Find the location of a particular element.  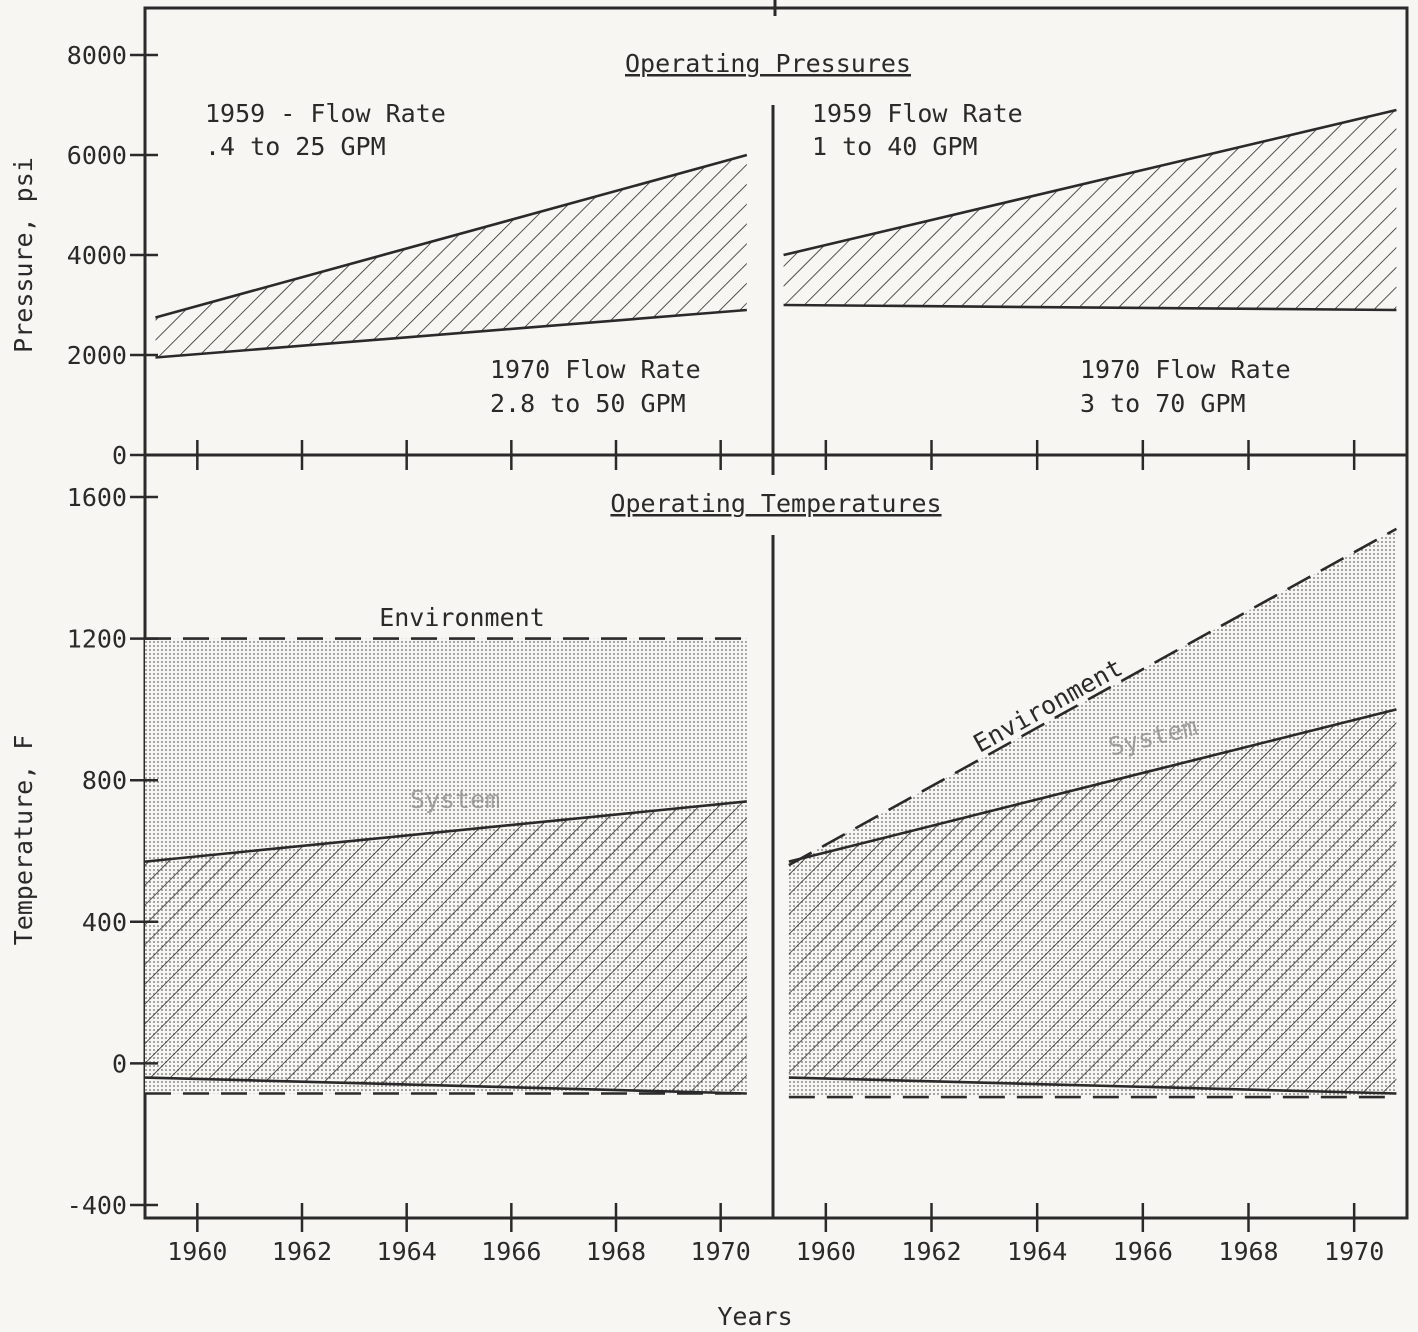

x-tick-label-0-2: 1964 is located at coordinates (407, 1251).